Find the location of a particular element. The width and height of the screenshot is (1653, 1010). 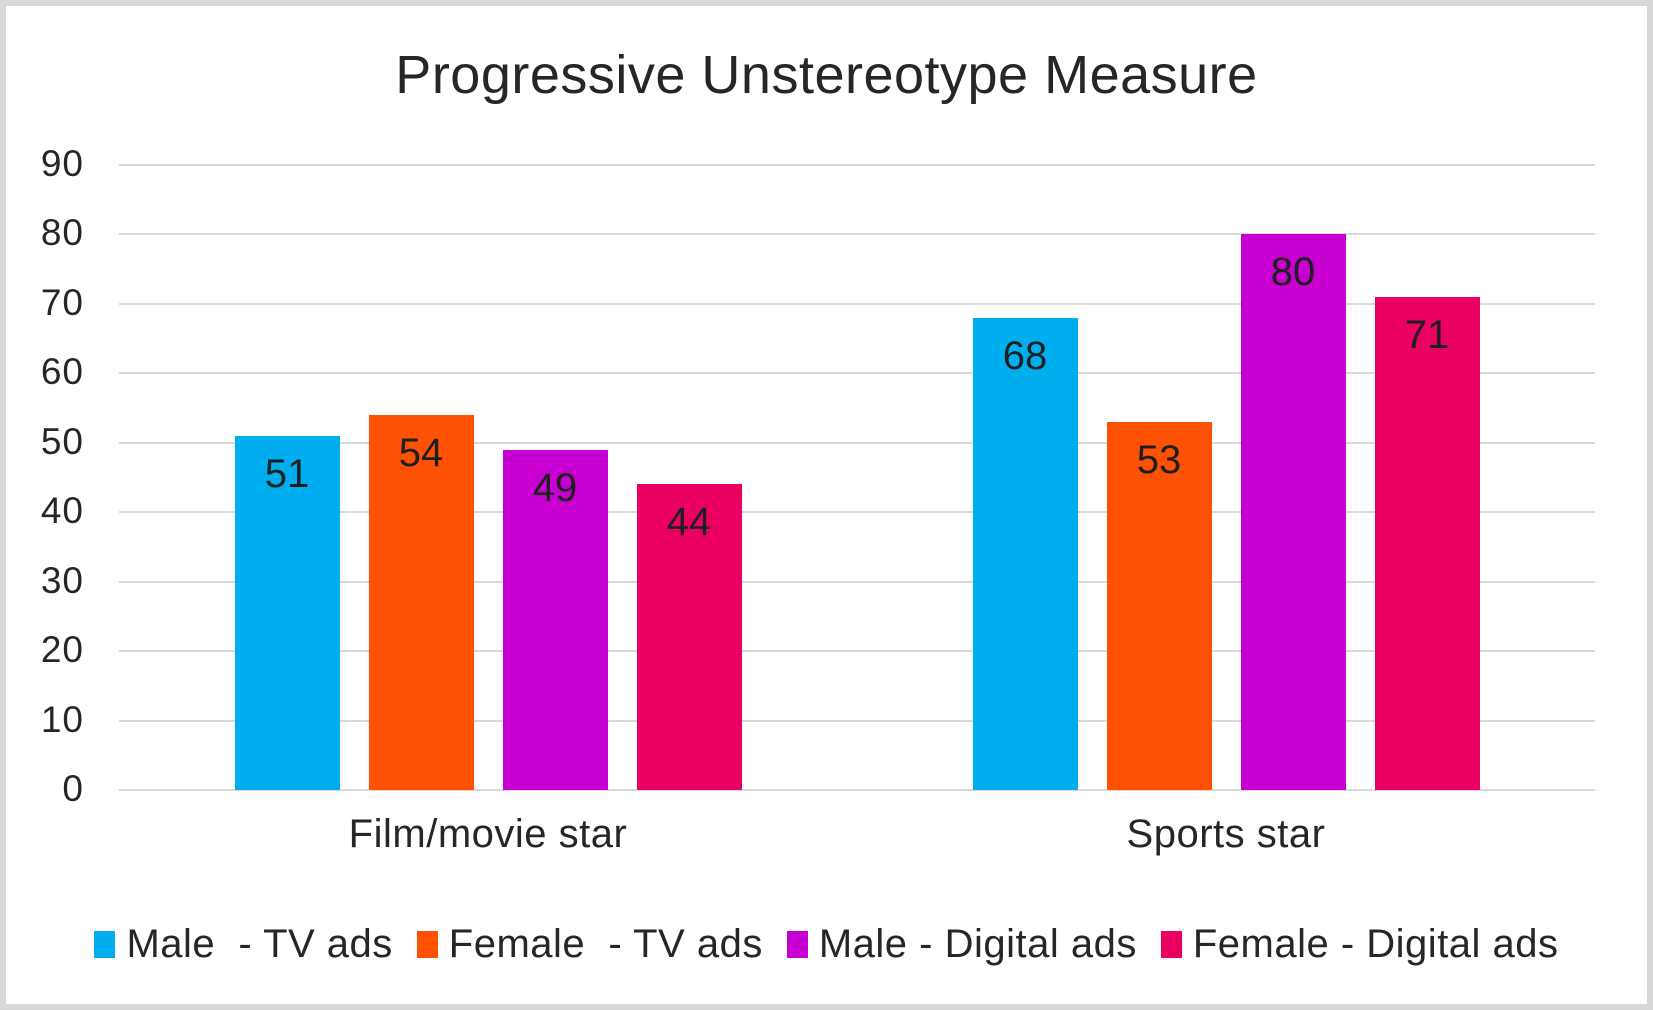

legend-item-0: Male - TV ads is located at coordinates (243, 944).